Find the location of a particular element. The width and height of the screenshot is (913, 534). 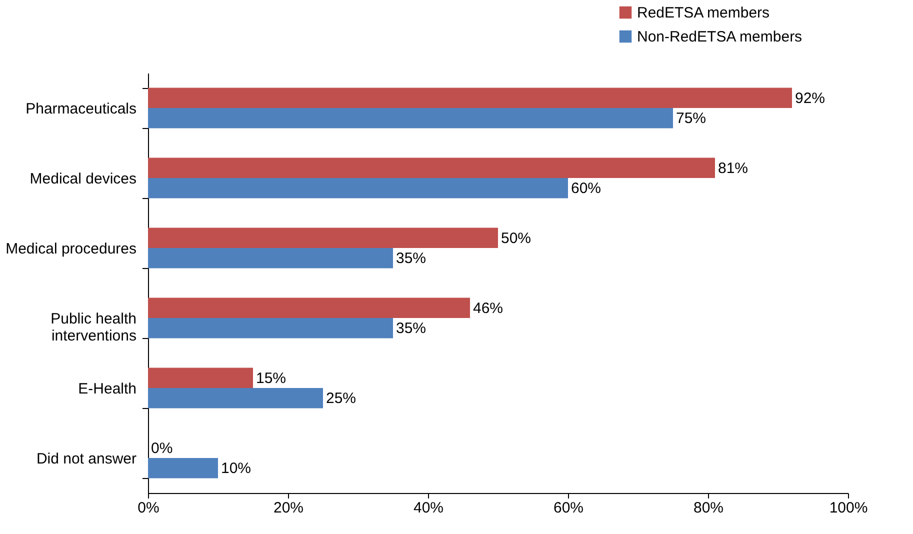

data-label: 15% is located at coordinates (271, 378).